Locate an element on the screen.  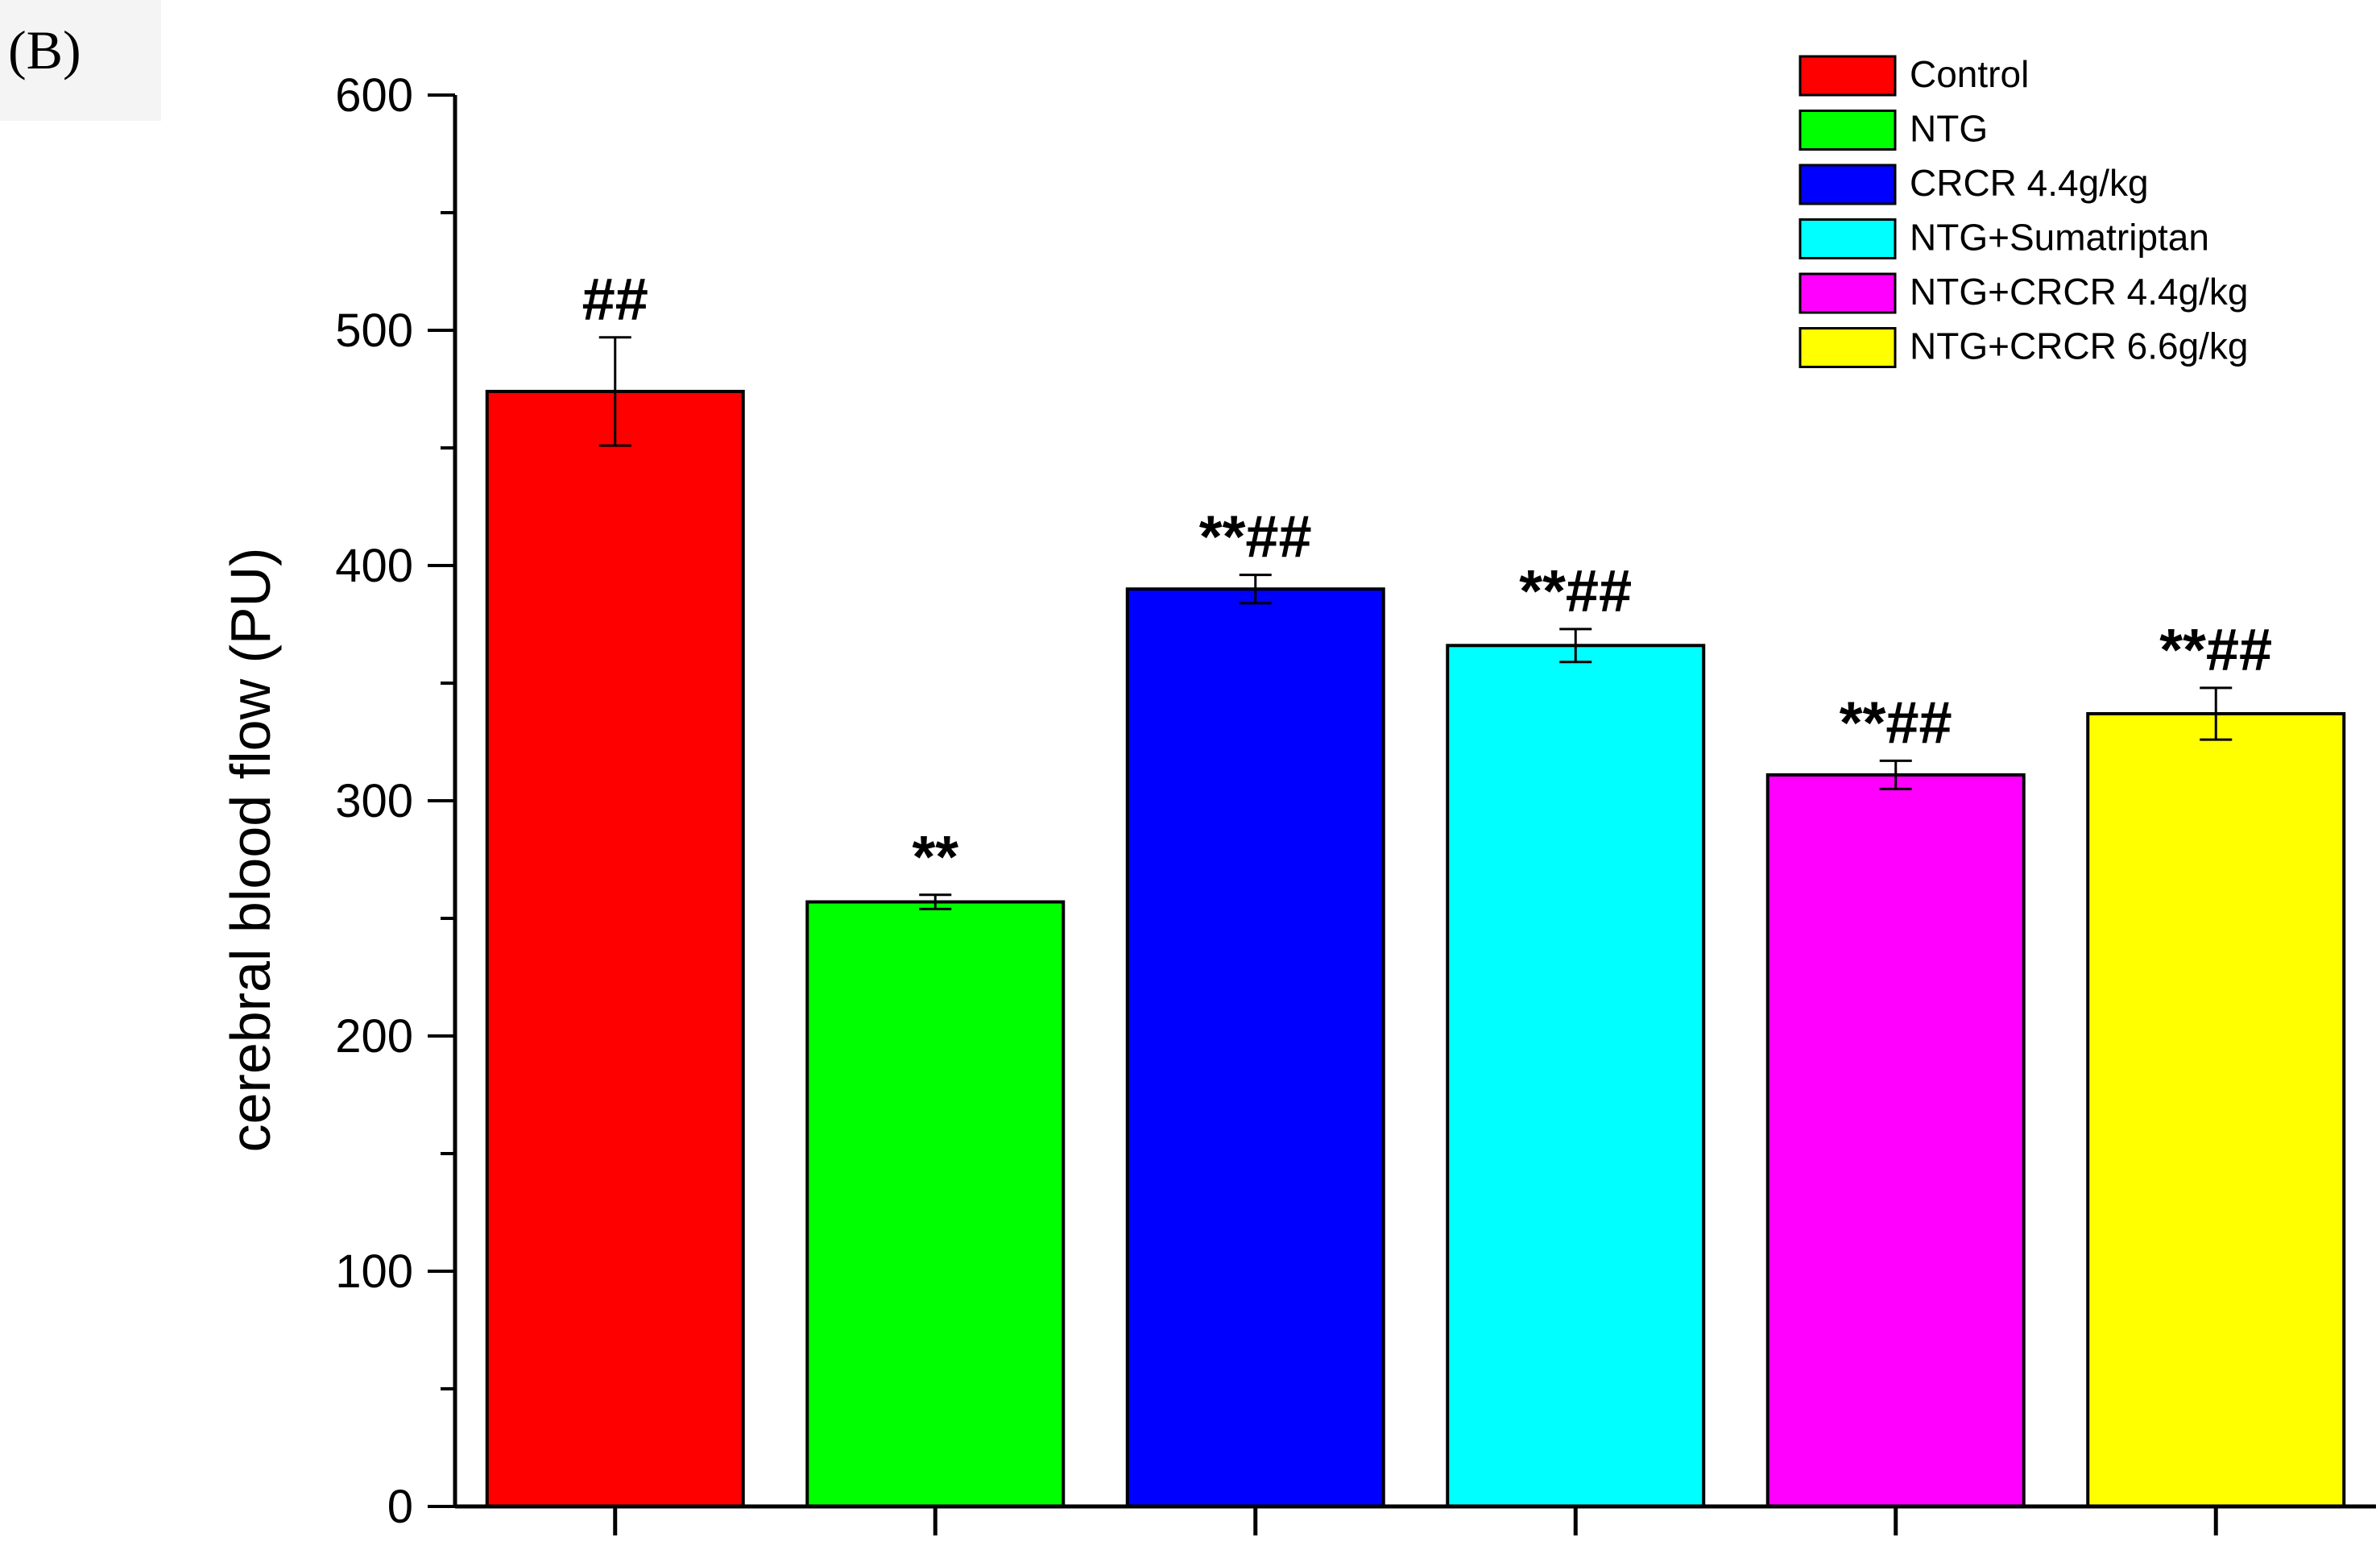
legend-label: NTG+CRCR 6.6g/kg is located at coordinates (2079, 346).